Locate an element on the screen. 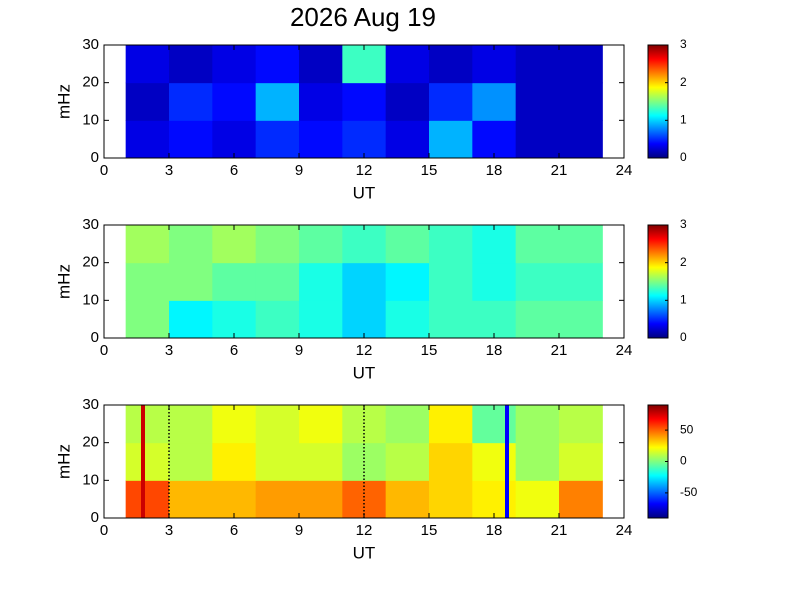 This screenshot has height=600, width=801. x-axis-label: UT is located at coordinates (364, 552).